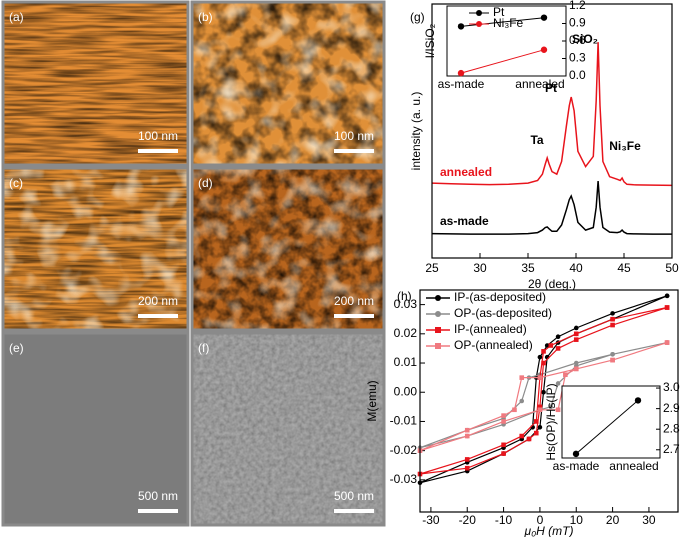 This screenshot has height=537, width=685. I want to click on panel-label: (h), so click(404, 296).